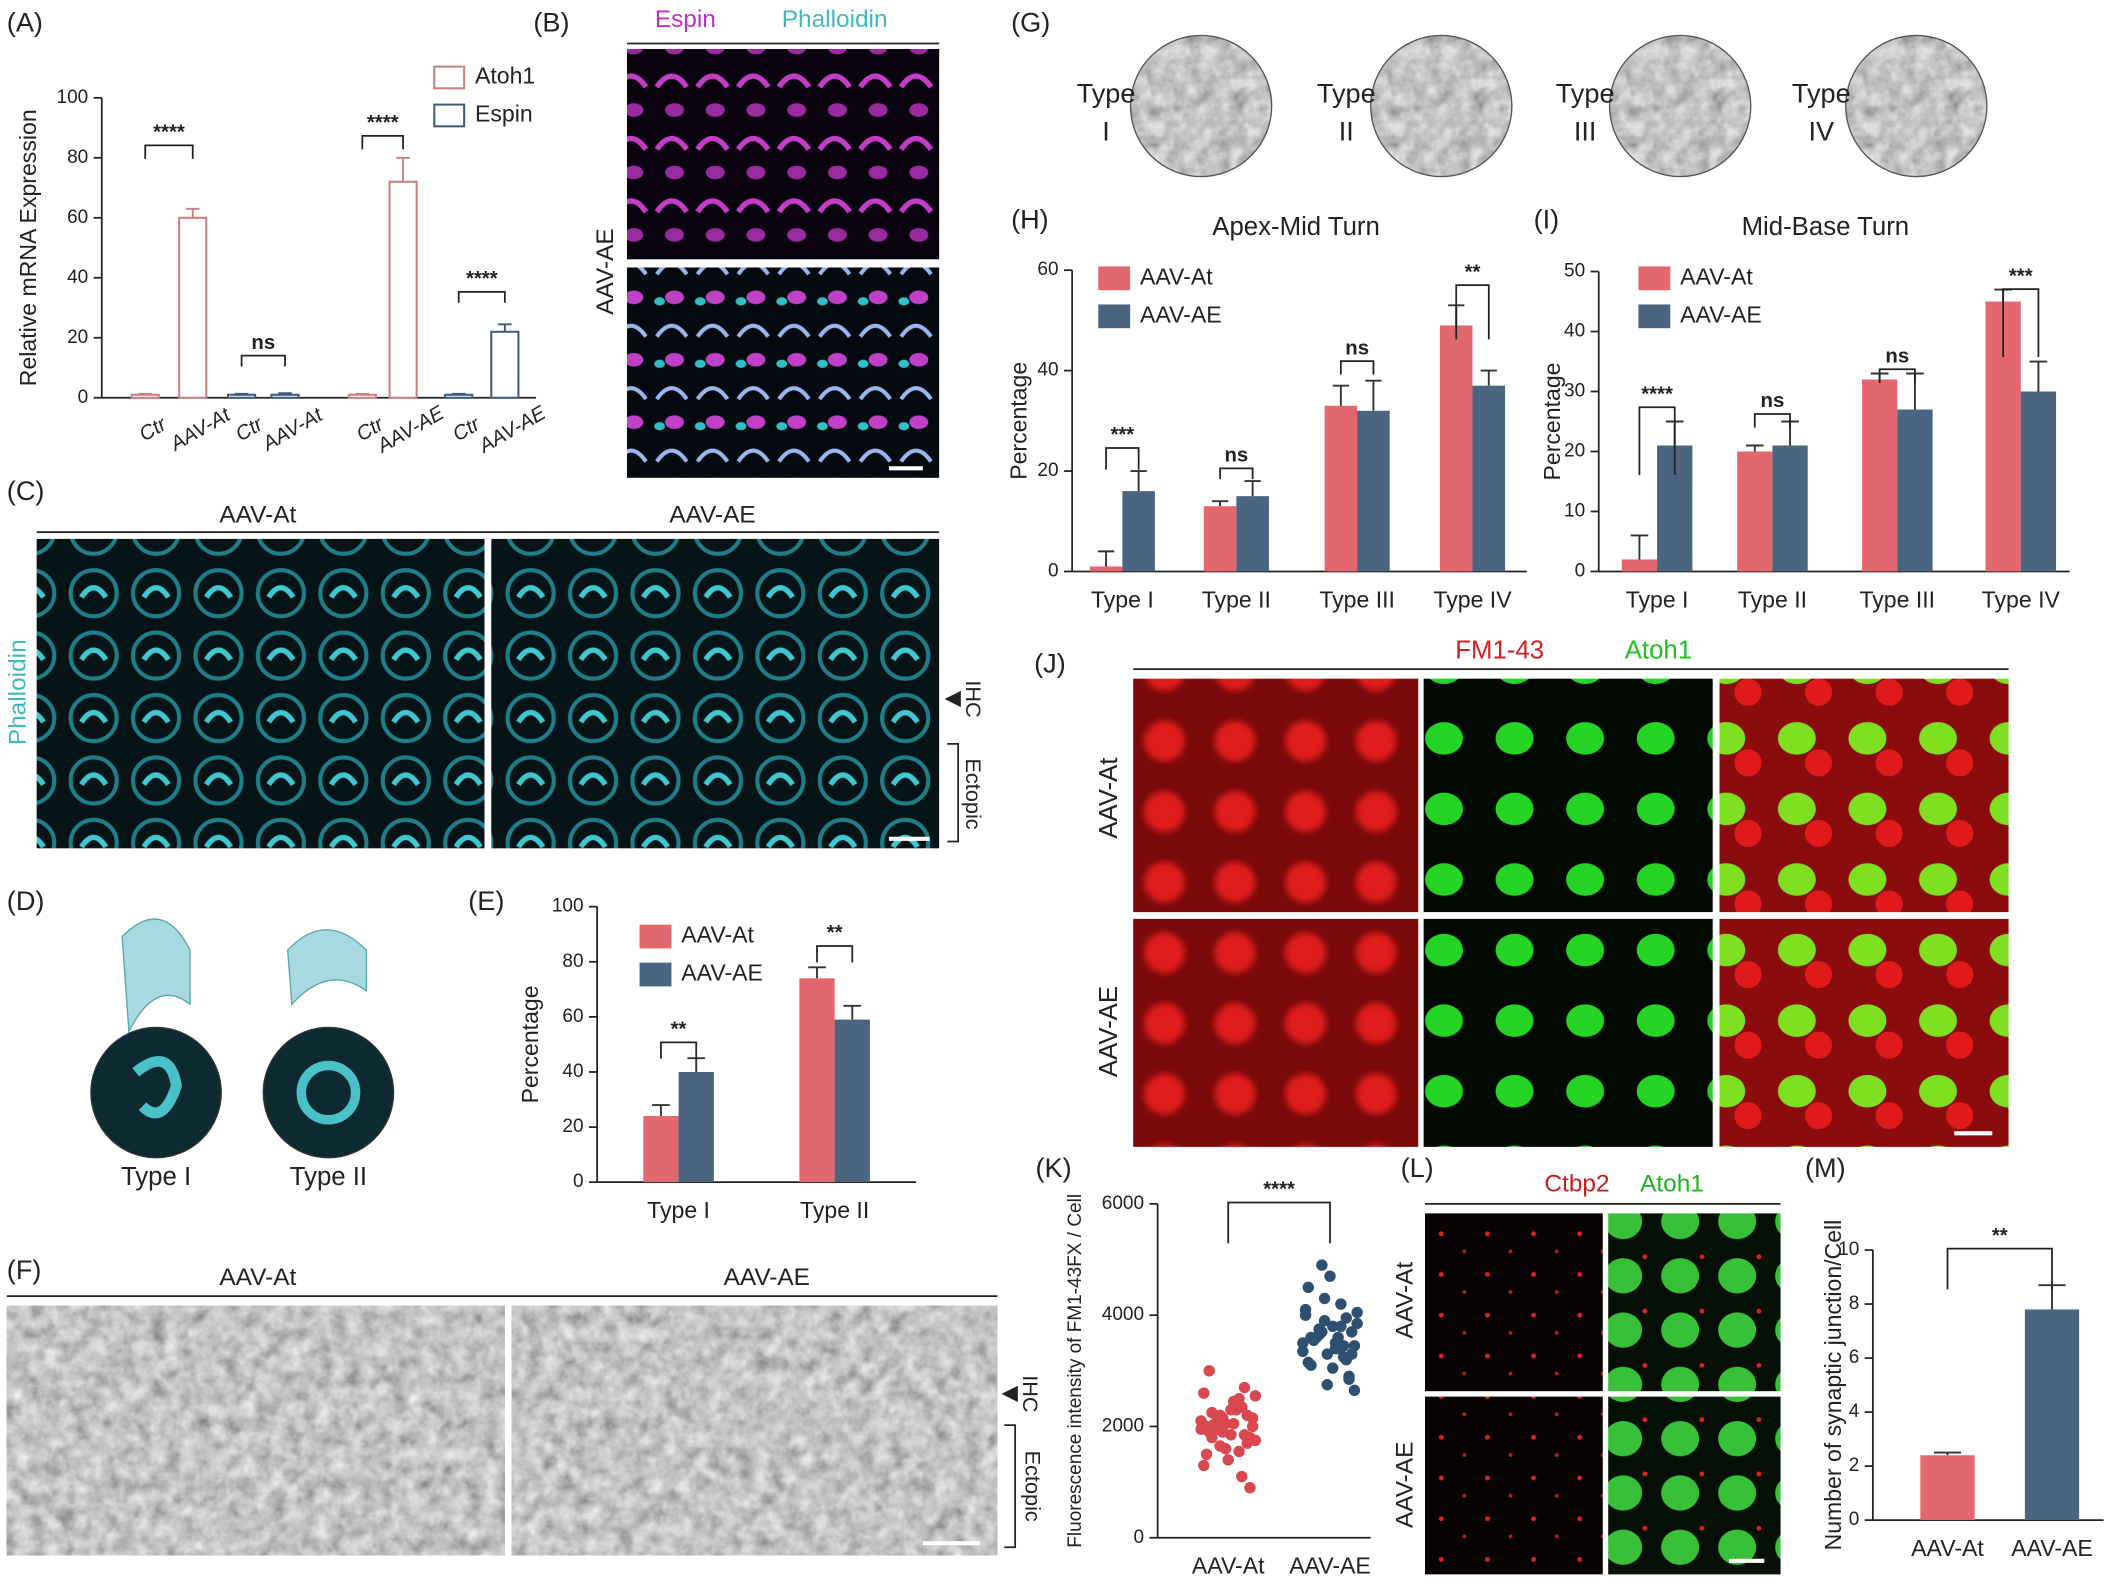 Image resolution: width=2128 pixels, height=1584 pixels. Describe the element at coordinates (1547, 218) in the screenshot. I see `panel-label: (I)` at that location.